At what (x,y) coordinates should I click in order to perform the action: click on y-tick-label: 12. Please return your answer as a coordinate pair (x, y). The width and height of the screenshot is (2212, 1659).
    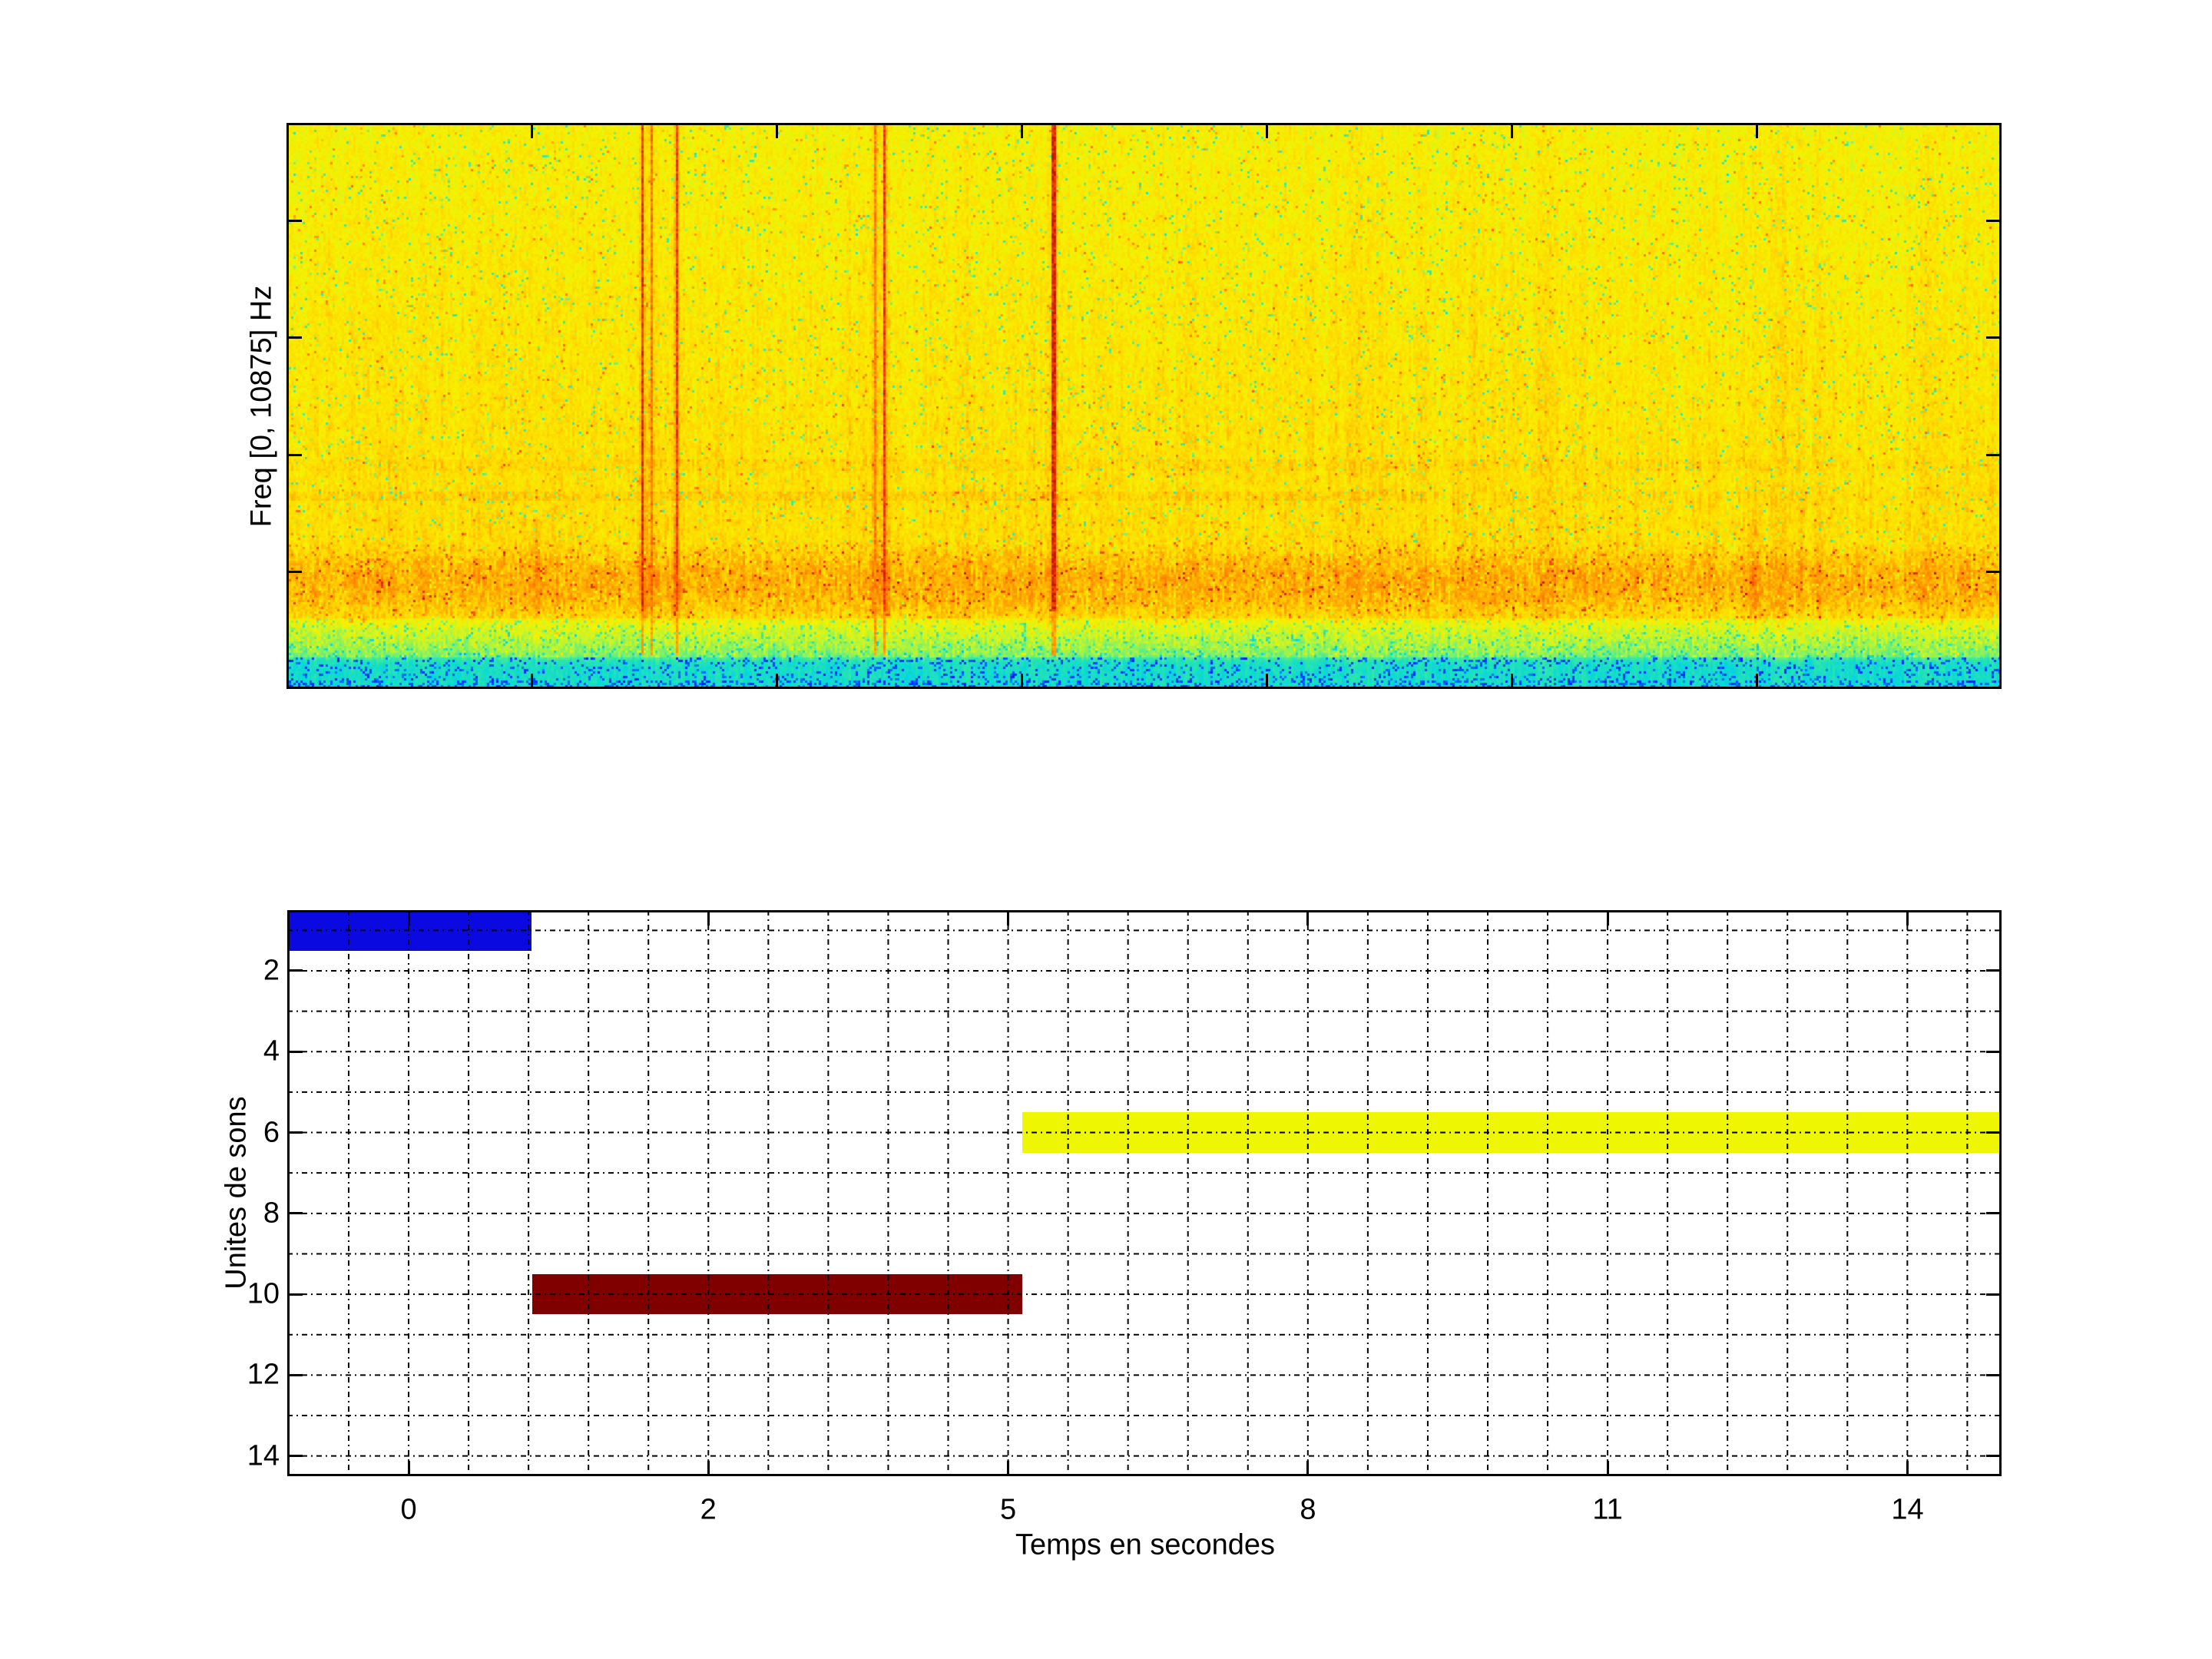
    Looking at the image, I should click on (263, 1375).